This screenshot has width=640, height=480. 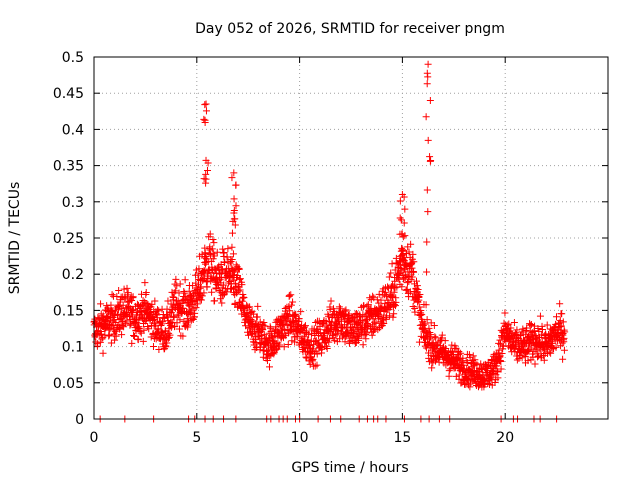 What do you see at coordinates (73, 130) in the screenshot?
I see `y-tick-label: 0.4` at bounding box center [73, 130].